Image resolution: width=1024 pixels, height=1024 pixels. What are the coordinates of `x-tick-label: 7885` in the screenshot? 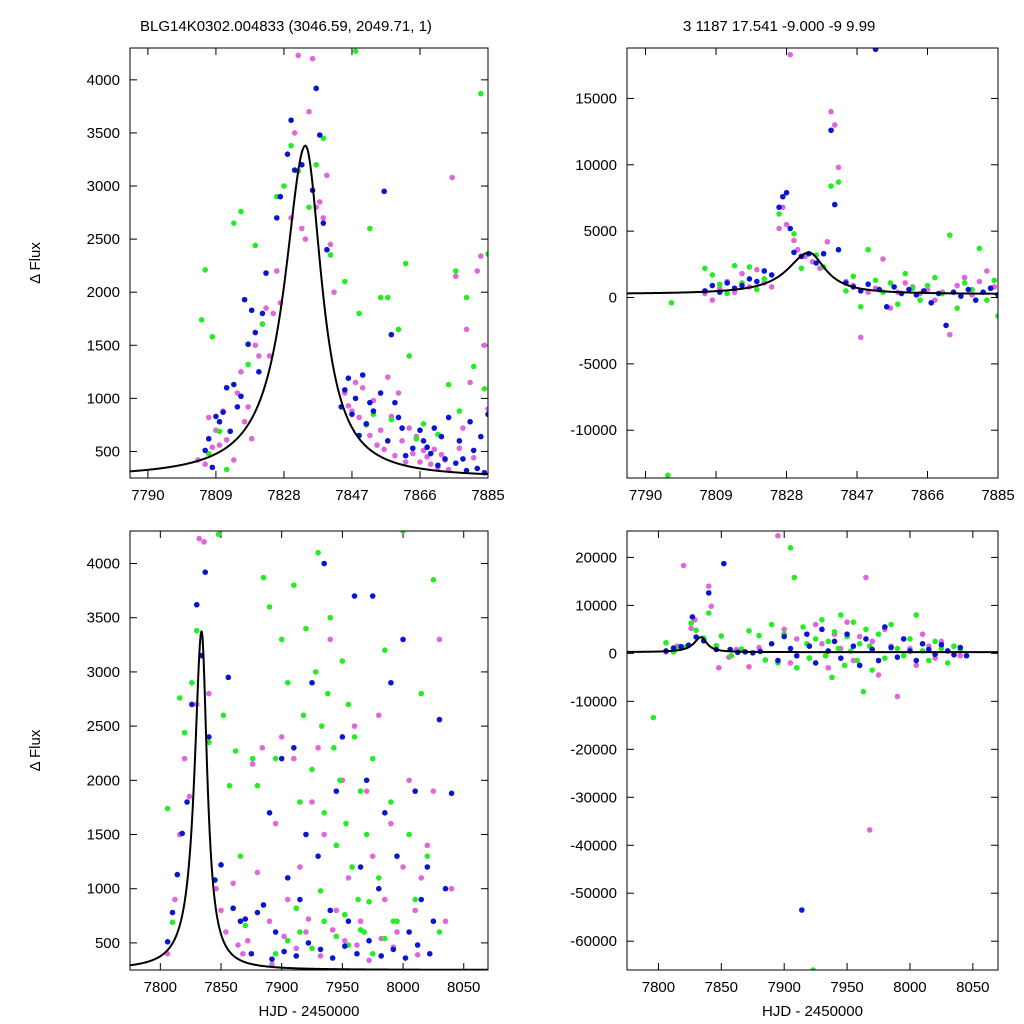 It's located at (487, 495).